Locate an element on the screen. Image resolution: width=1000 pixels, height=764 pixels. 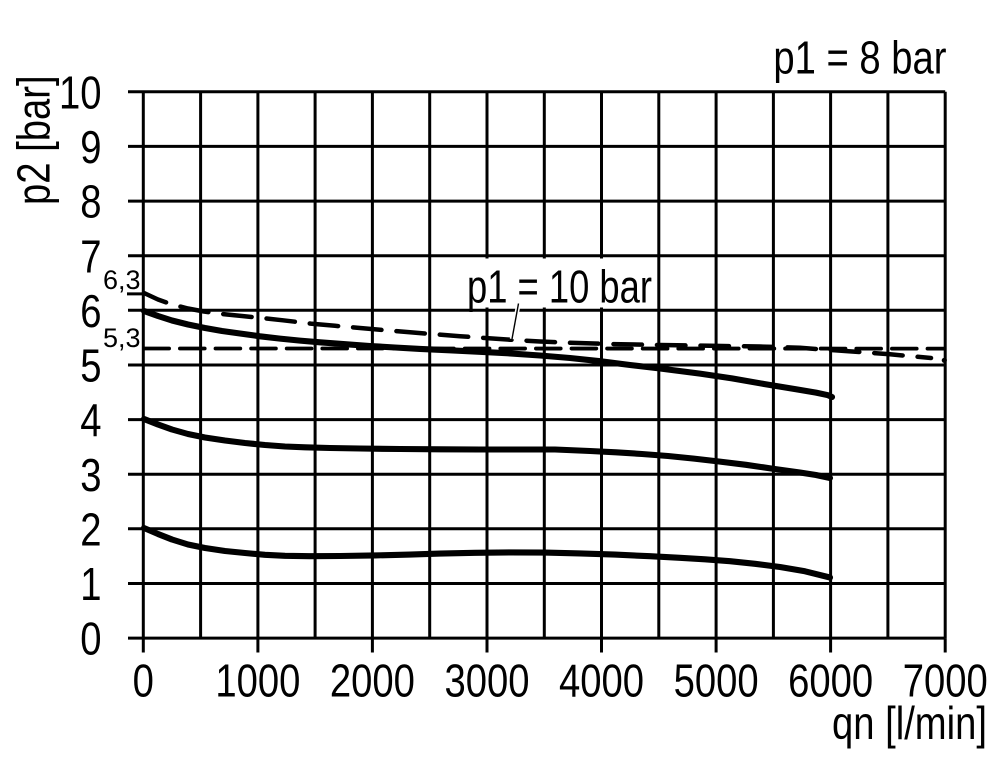
svg-text: 6 is located at coordinates (90, 311).